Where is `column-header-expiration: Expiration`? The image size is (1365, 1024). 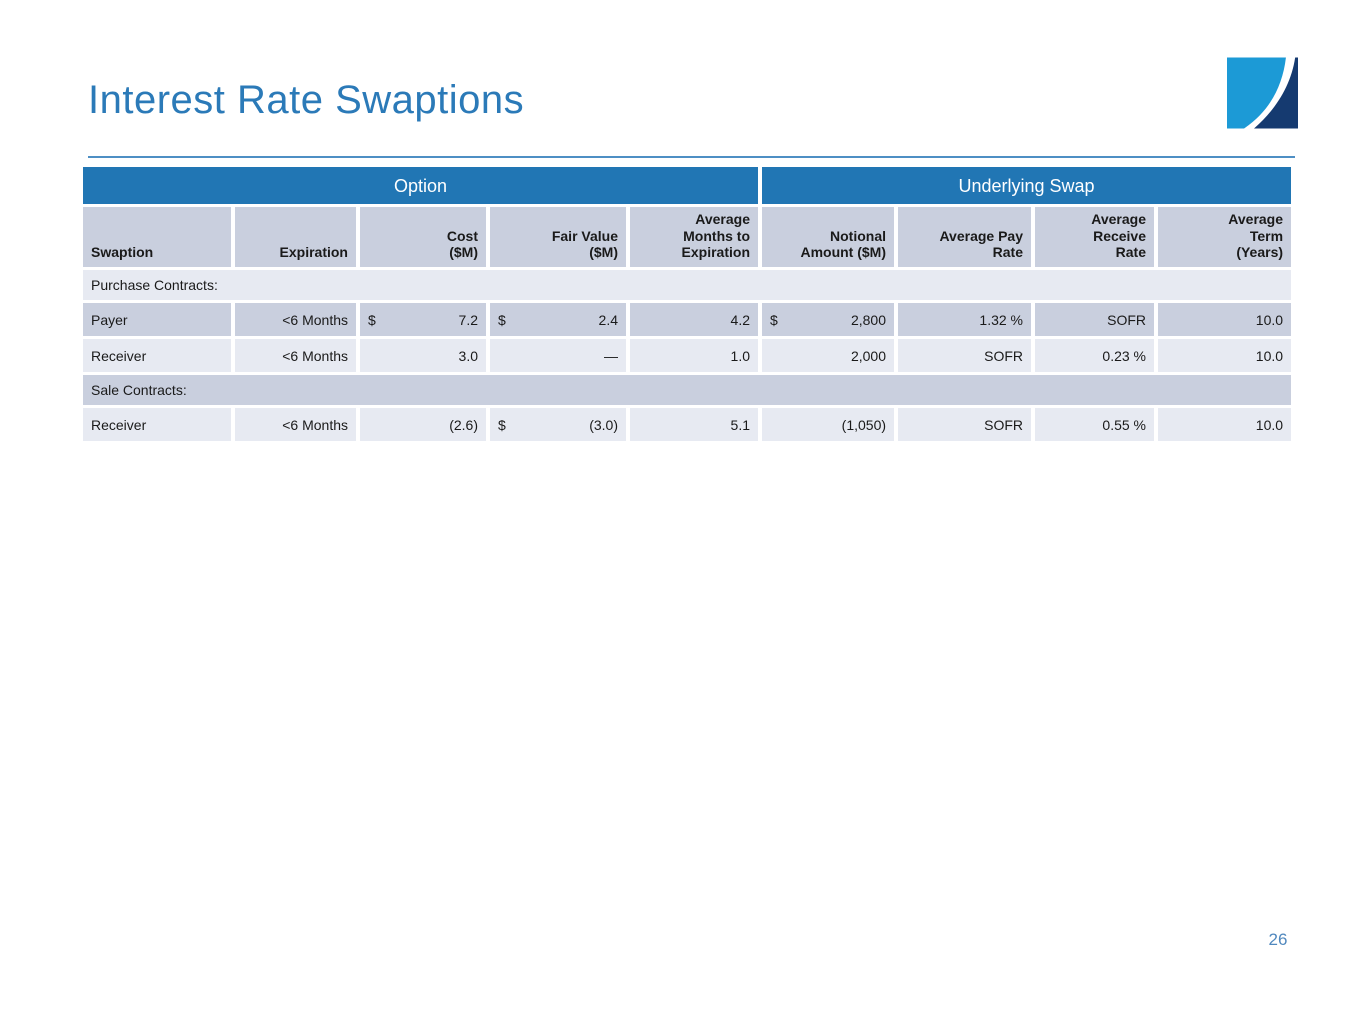
column-header-expiration: Expiration is located at coordinates (297, 238).